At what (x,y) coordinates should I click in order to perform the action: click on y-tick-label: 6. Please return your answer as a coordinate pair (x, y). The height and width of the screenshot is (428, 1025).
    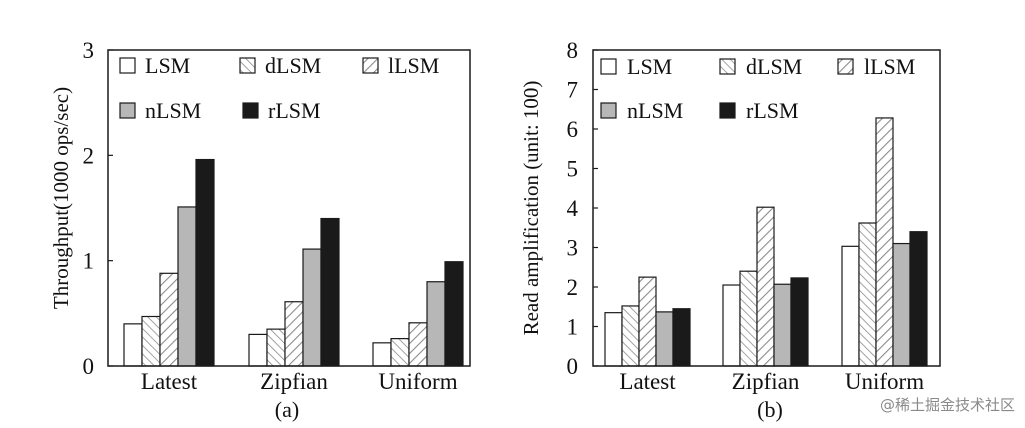
    Looking at the image, I should click on (573, 129).